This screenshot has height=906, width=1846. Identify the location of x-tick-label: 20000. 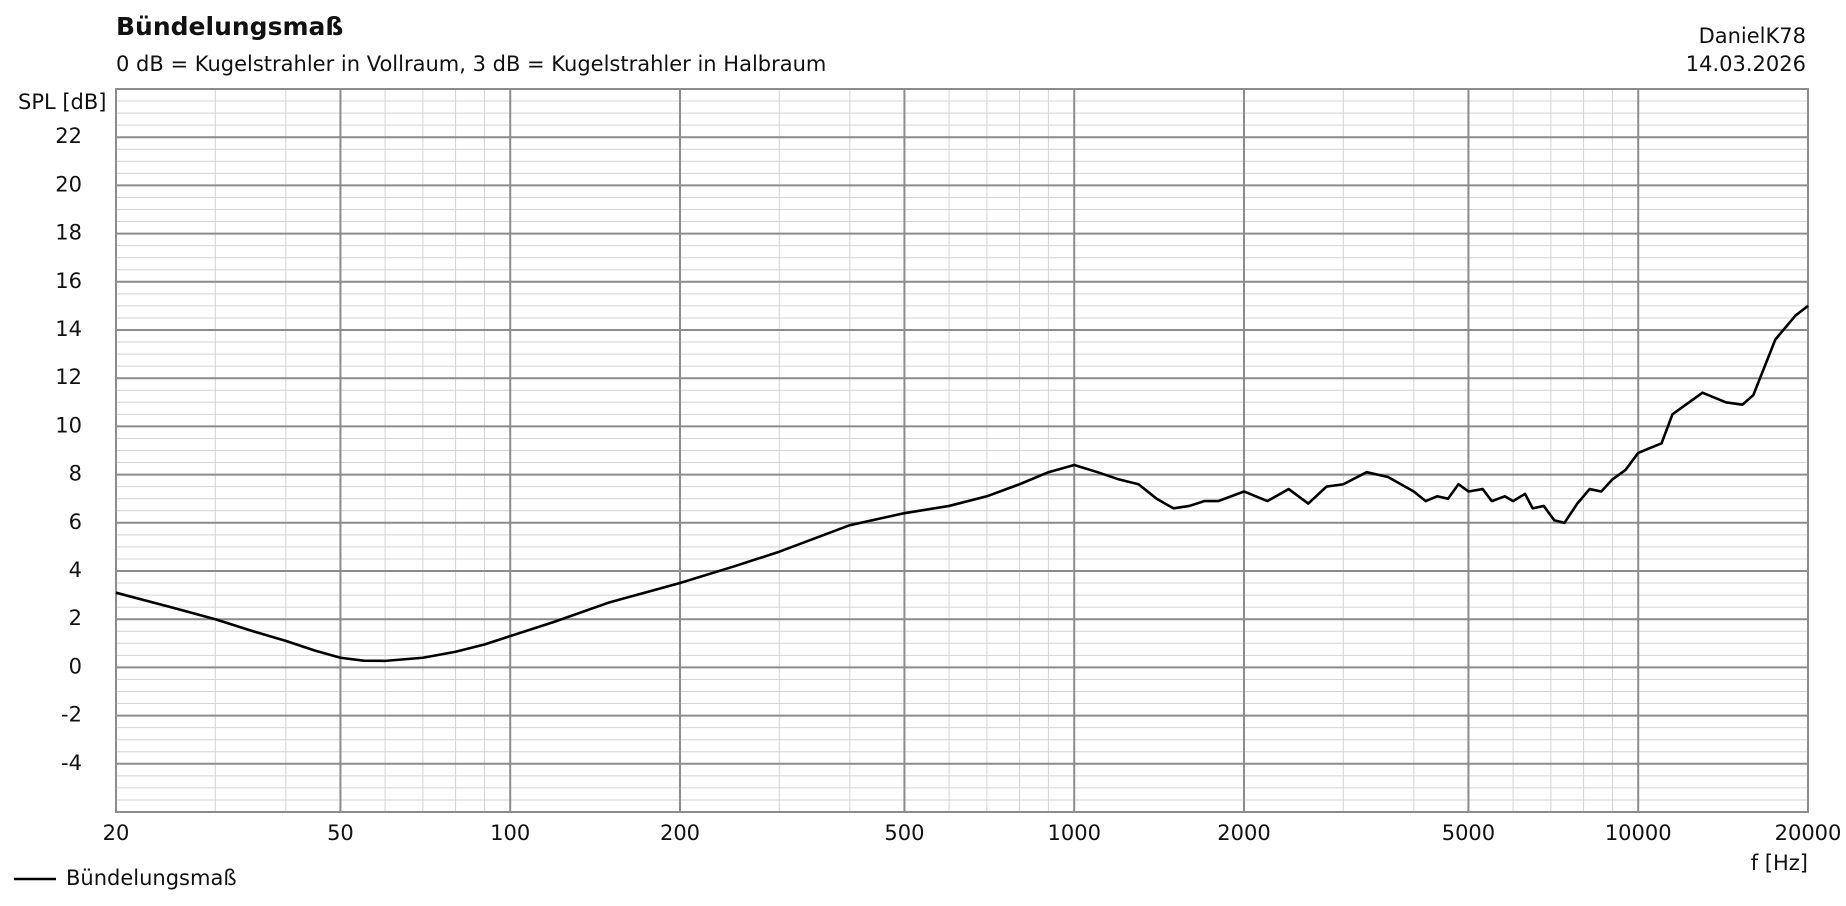
(1808, 833).